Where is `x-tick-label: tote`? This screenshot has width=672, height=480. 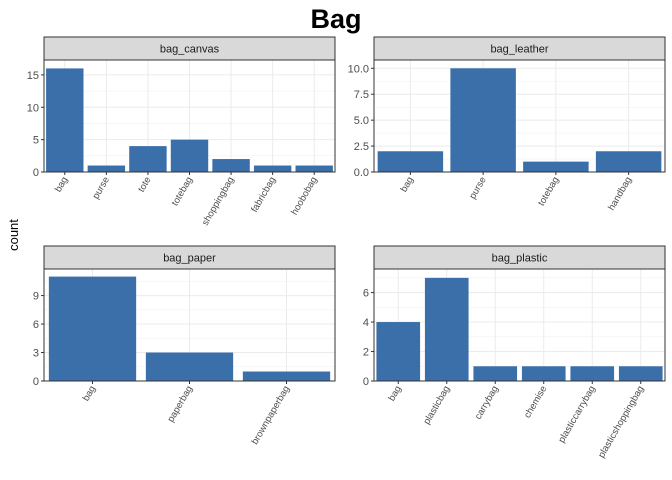 x-tick-label: tote is located at coordinates (144, 184).